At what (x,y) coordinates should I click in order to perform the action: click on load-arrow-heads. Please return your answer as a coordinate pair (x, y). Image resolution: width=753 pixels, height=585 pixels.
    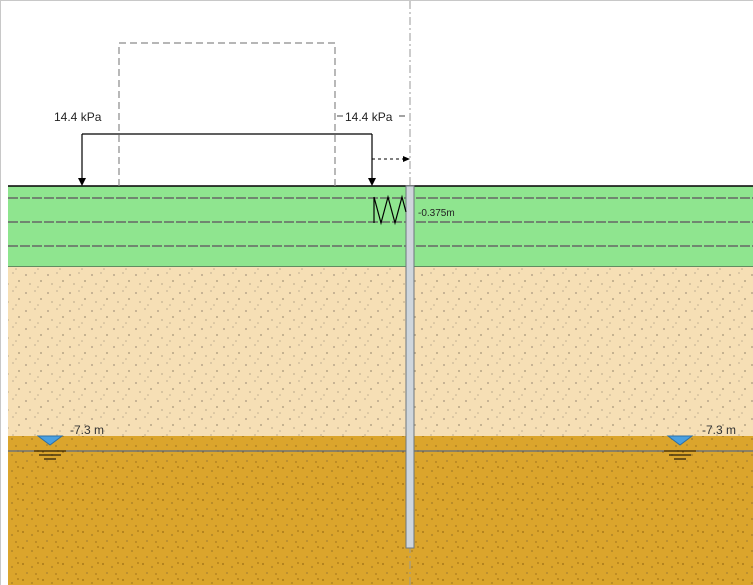
    Looking at the image, I should click on (227, 182).